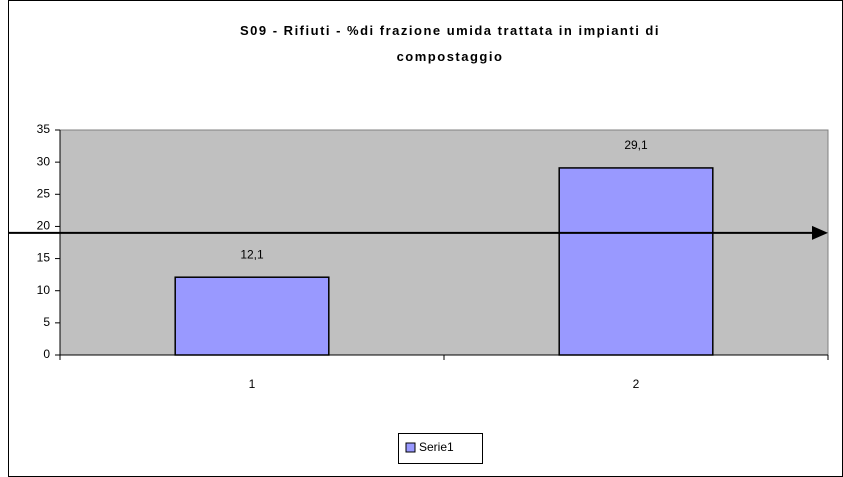 The width and height of the screenshot is (843, 477). What do you see at coordinates (636, 384) in the screenshot?
I see `x-tick-label: 2` at bounding box center [636, 384].